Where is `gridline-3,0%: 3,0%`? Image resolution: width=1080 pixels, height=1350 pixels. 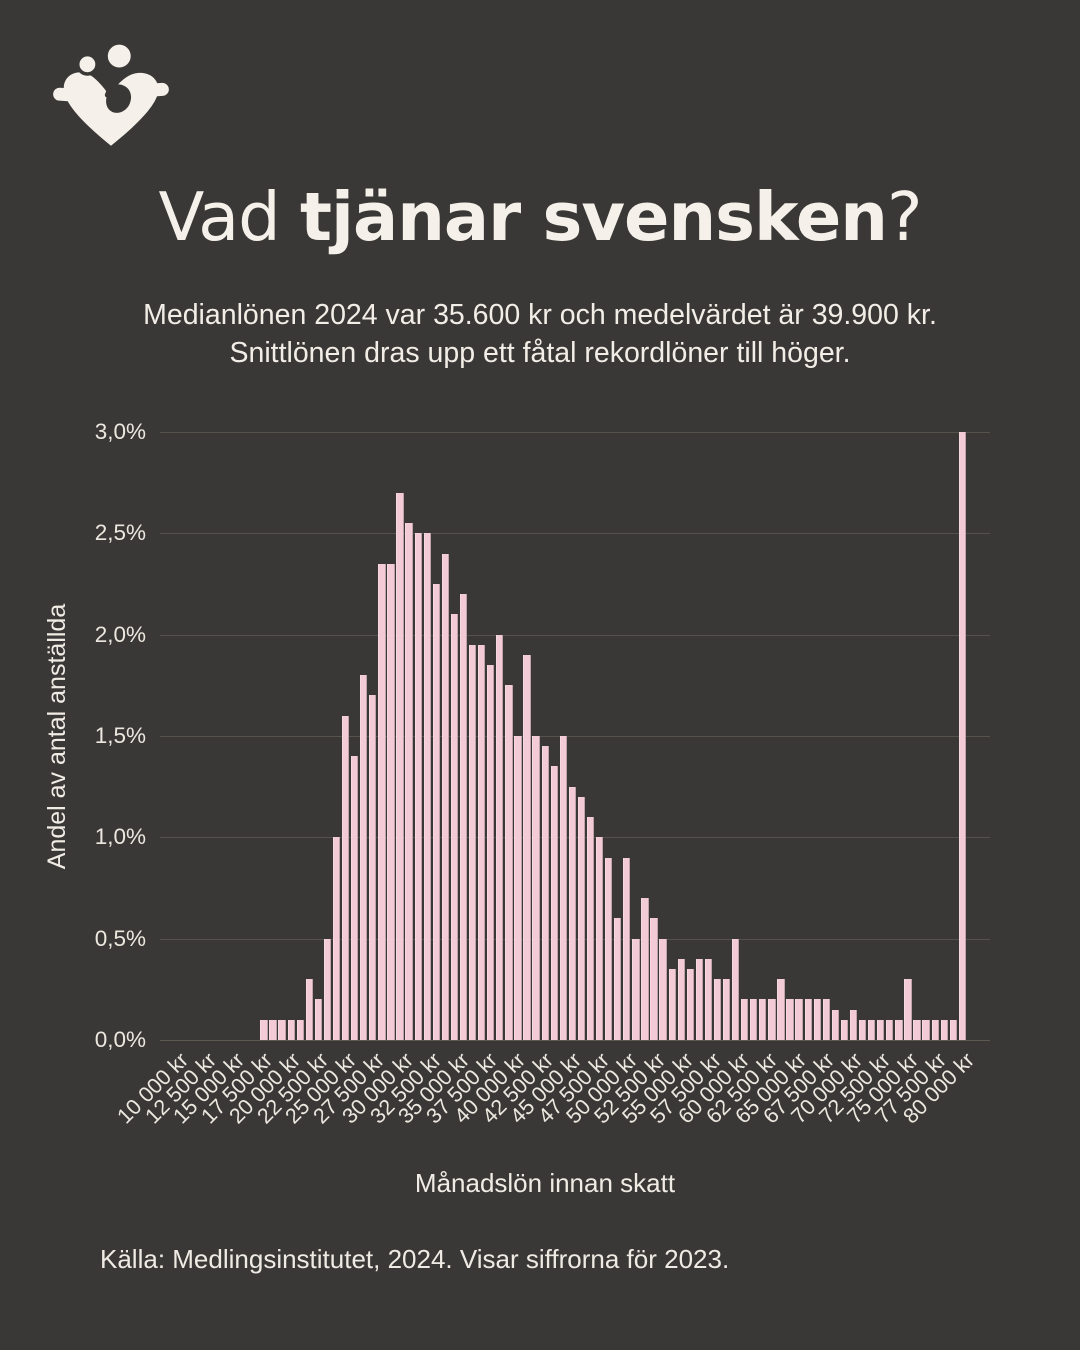
gridline-3,0%: 3,0% is located at coordinates (542, 431).